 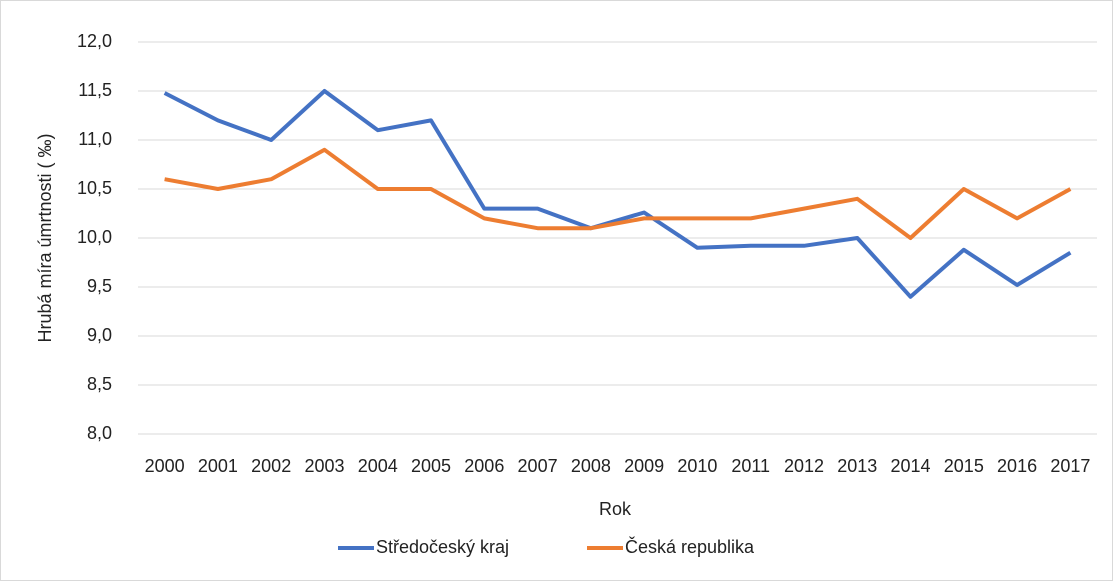 I want to click on x-axis-title: Rok, so click(x=615, y=509).